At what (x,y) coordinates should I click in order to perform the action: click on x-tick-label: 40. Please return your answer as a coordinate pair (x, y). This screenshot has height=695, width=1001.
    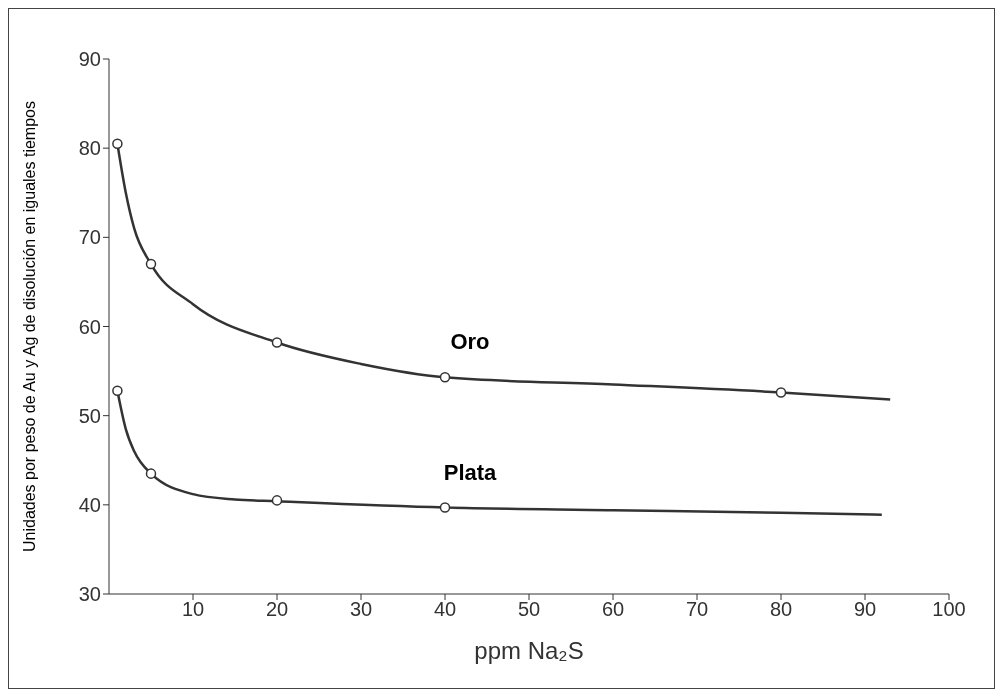
    Looking at the image, I should click on (445, 609).